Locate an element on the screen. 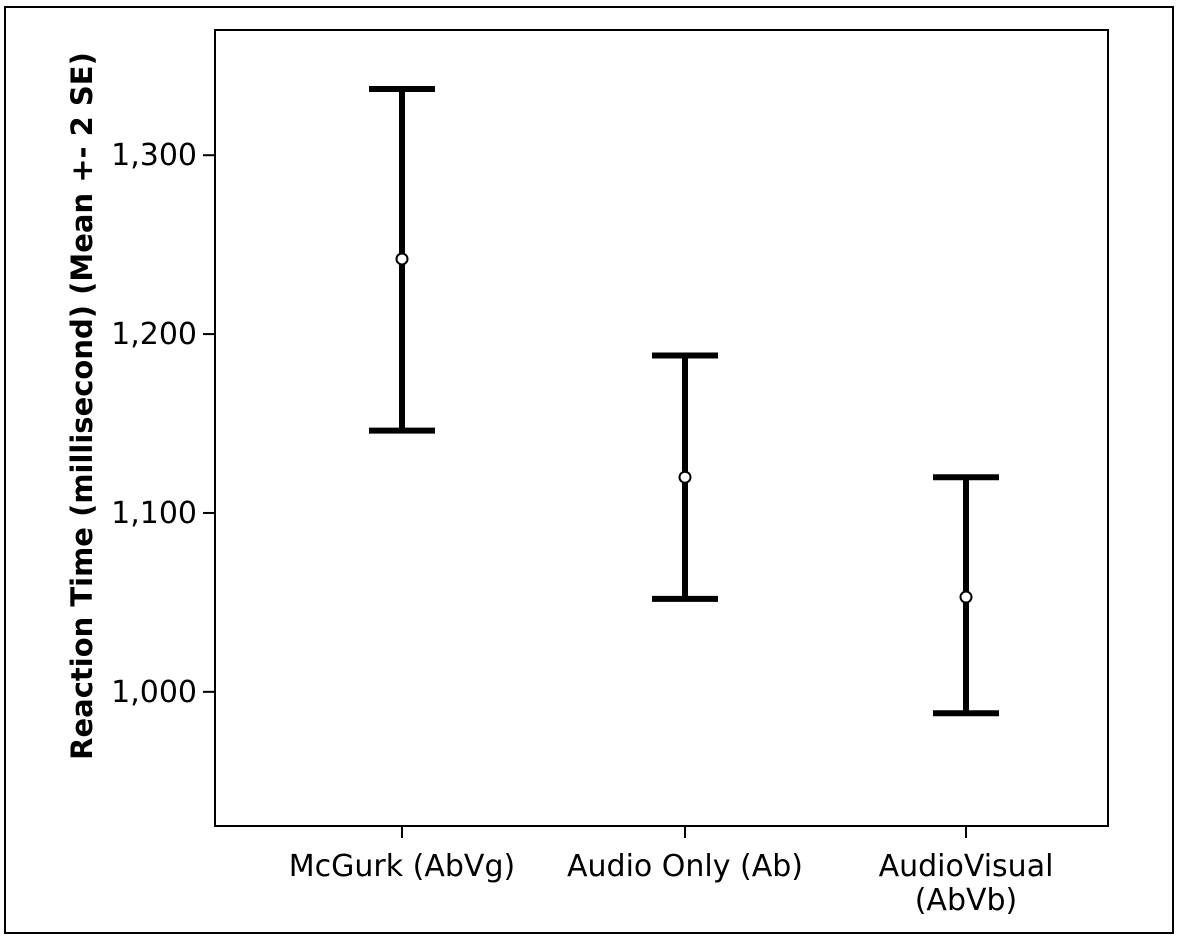 Image resolution: width=1182 pixels, height=941 pixels. x-tick-label: McGurk (AbVg) is located at coordinates (402, 866).